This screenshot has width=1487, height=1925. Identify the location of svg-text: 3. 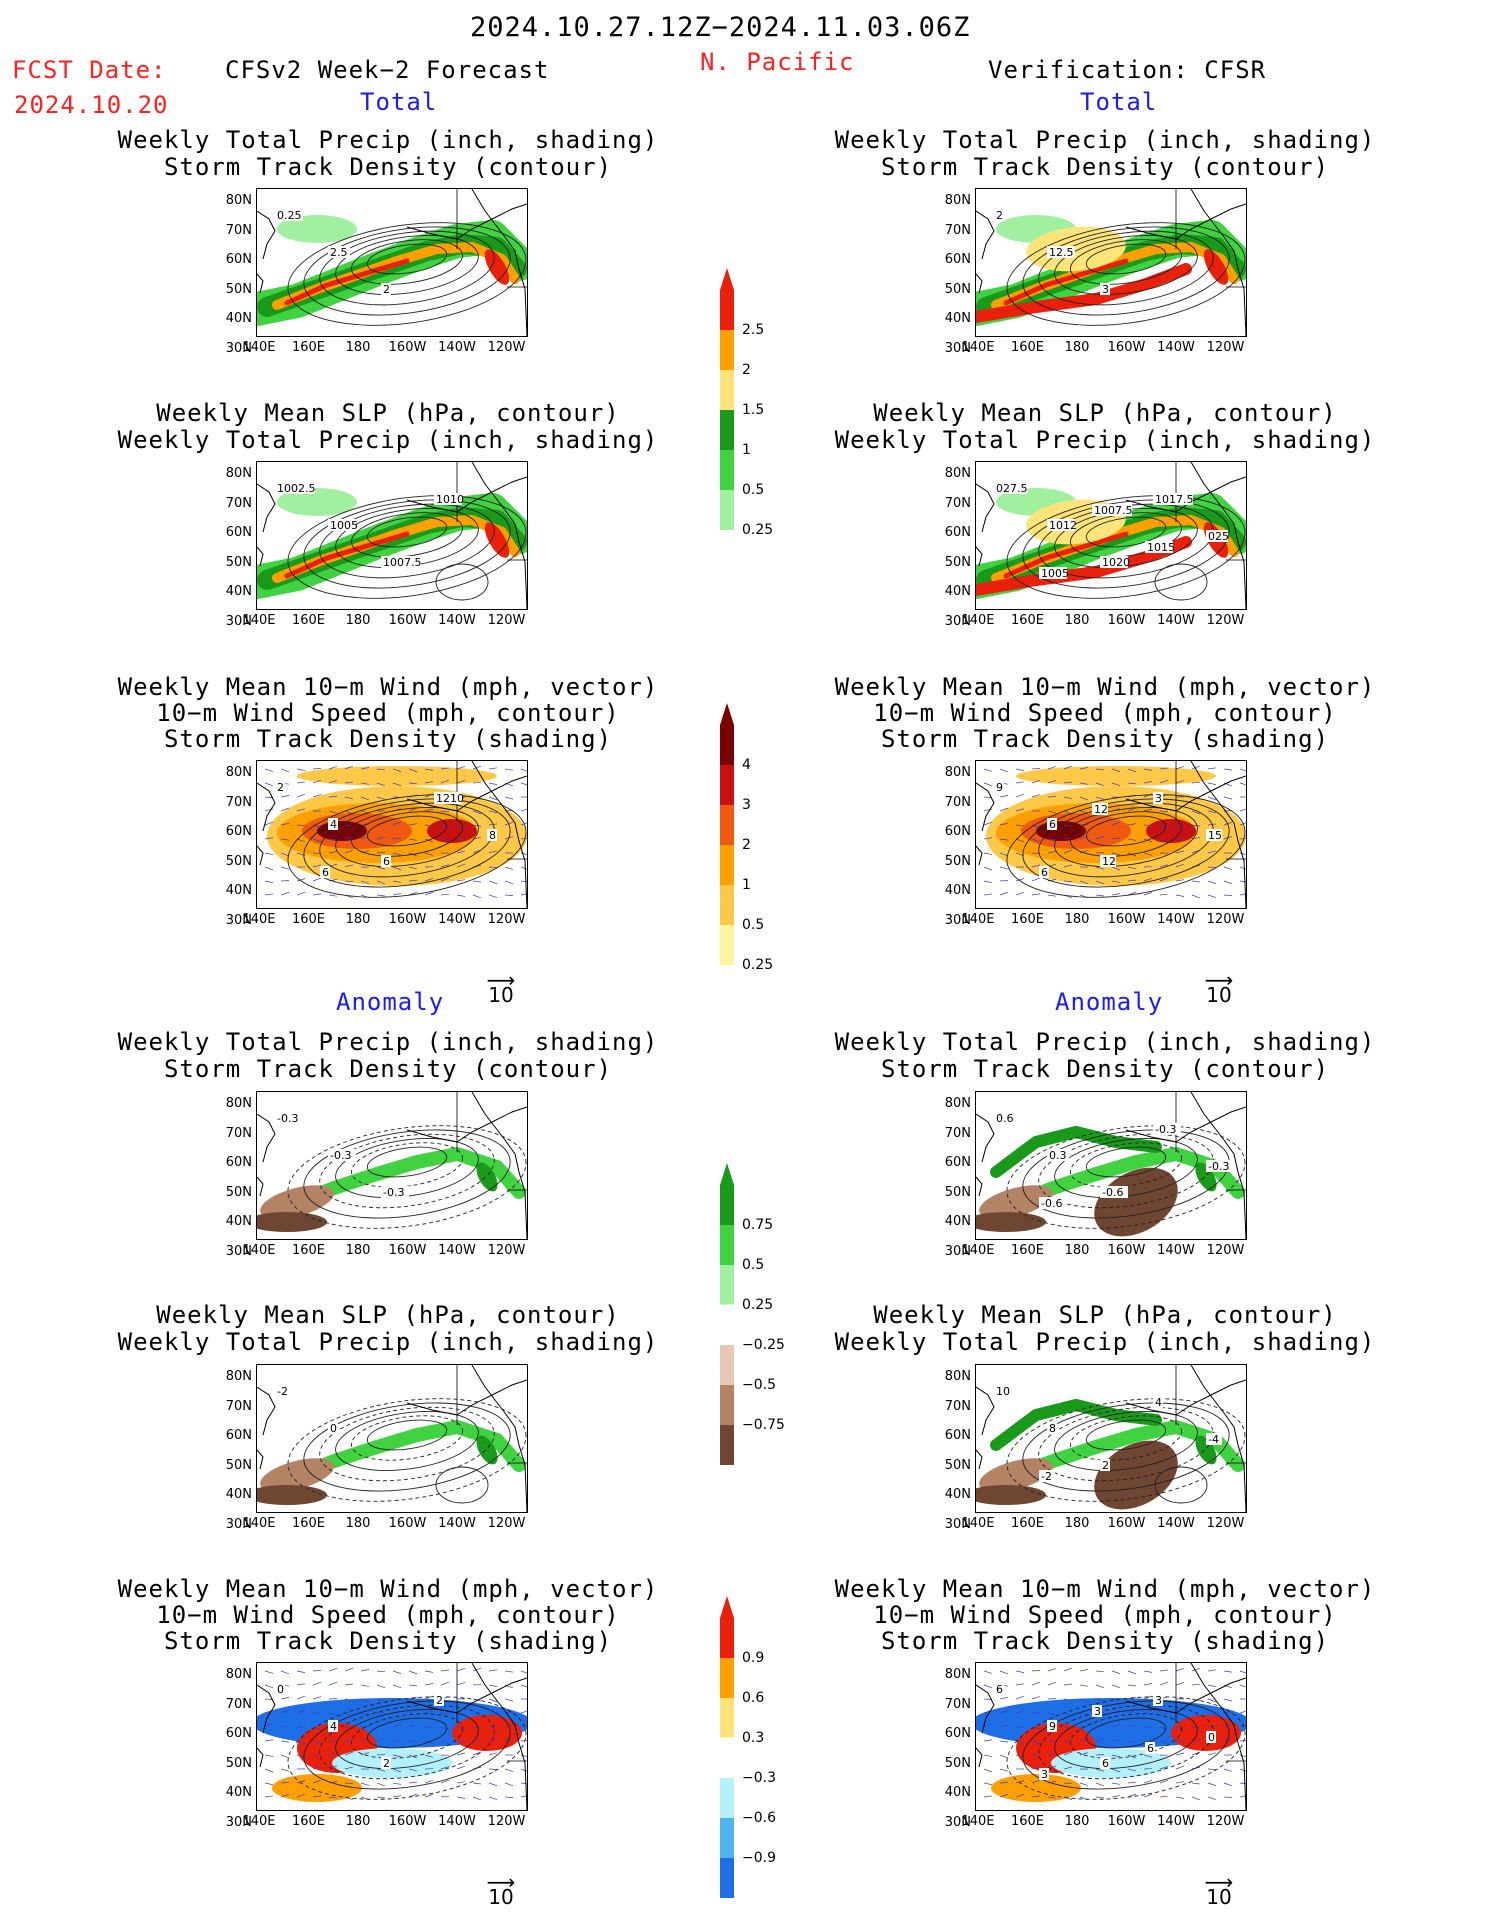
(1044, 1774).